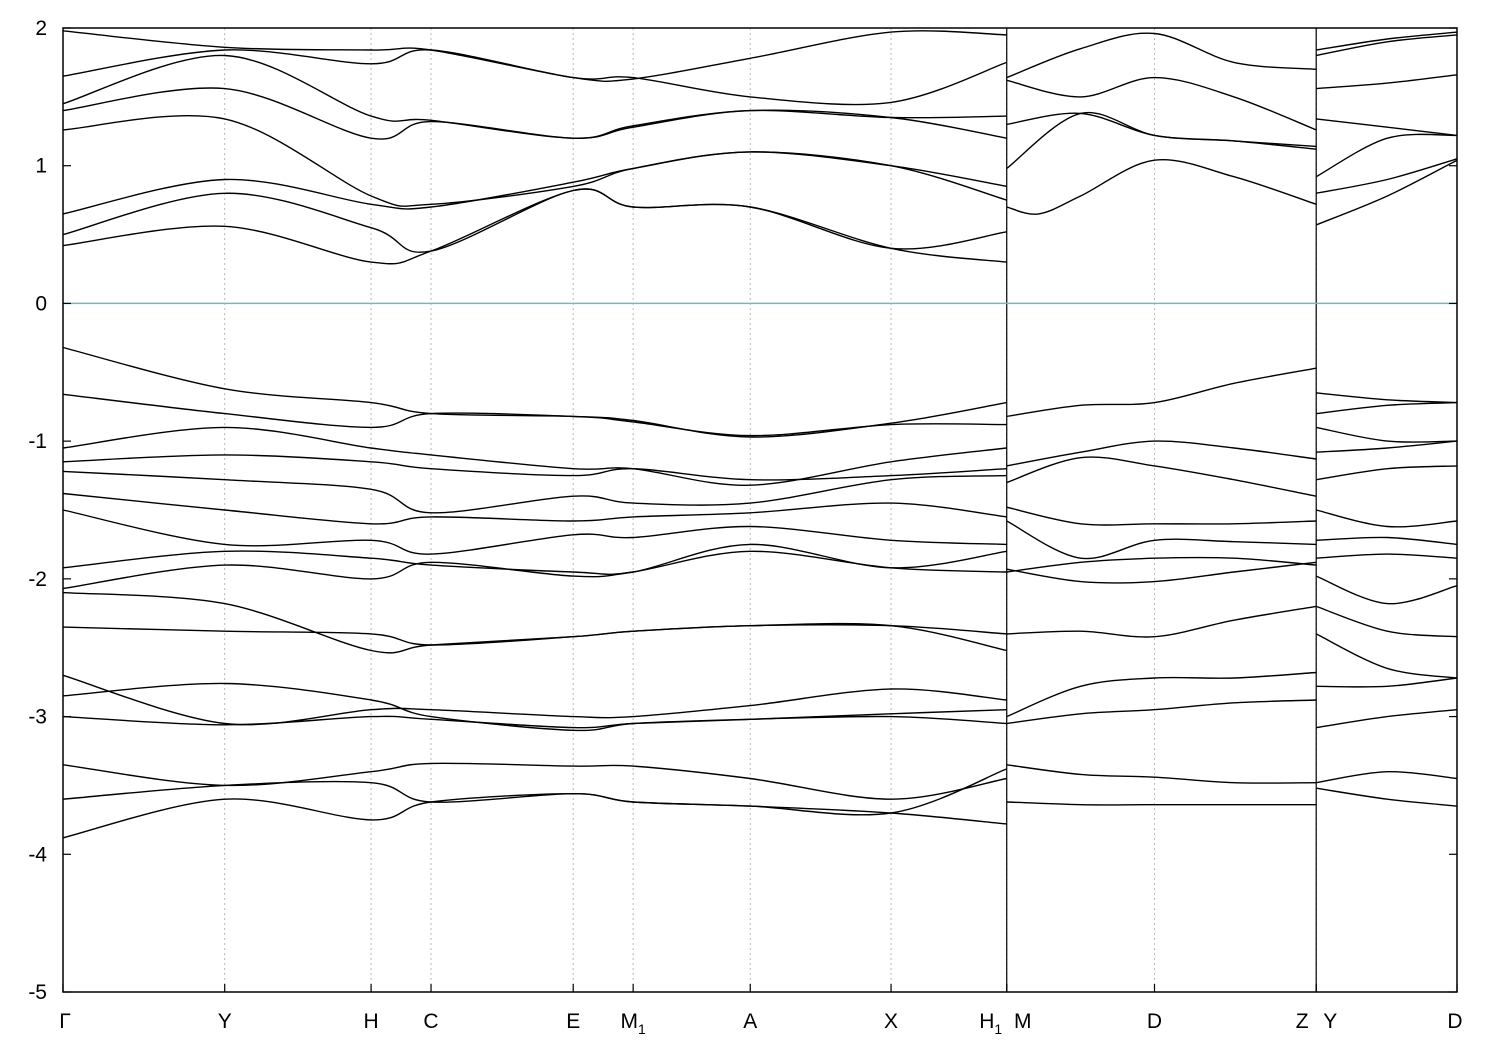  What do you see at coordinates (41, 166) in the screenshot?
I see `y-tick-label: 1` at bounding box center [41, 166].